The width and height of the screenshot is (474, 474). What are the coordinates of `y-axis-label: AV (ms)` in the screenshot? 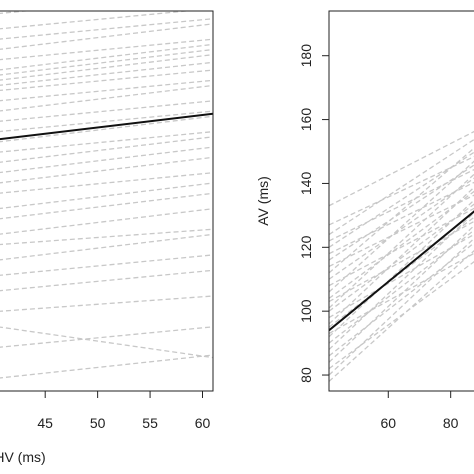 It's located at (263, 201).